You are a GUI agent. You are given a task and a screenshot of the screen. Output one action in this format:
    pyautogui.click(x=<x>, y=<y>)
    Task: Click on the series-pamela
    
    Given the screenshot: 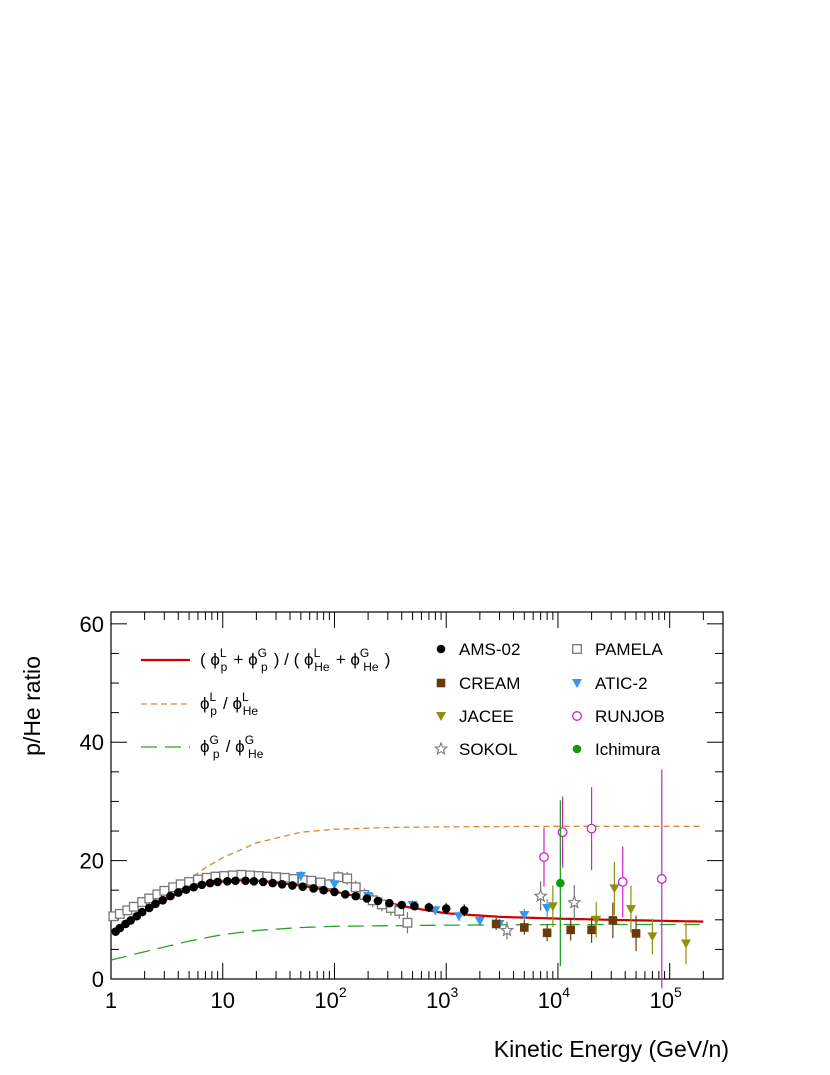 What is the action you would take?
    pyautogui.click(x=260, y=901)
    